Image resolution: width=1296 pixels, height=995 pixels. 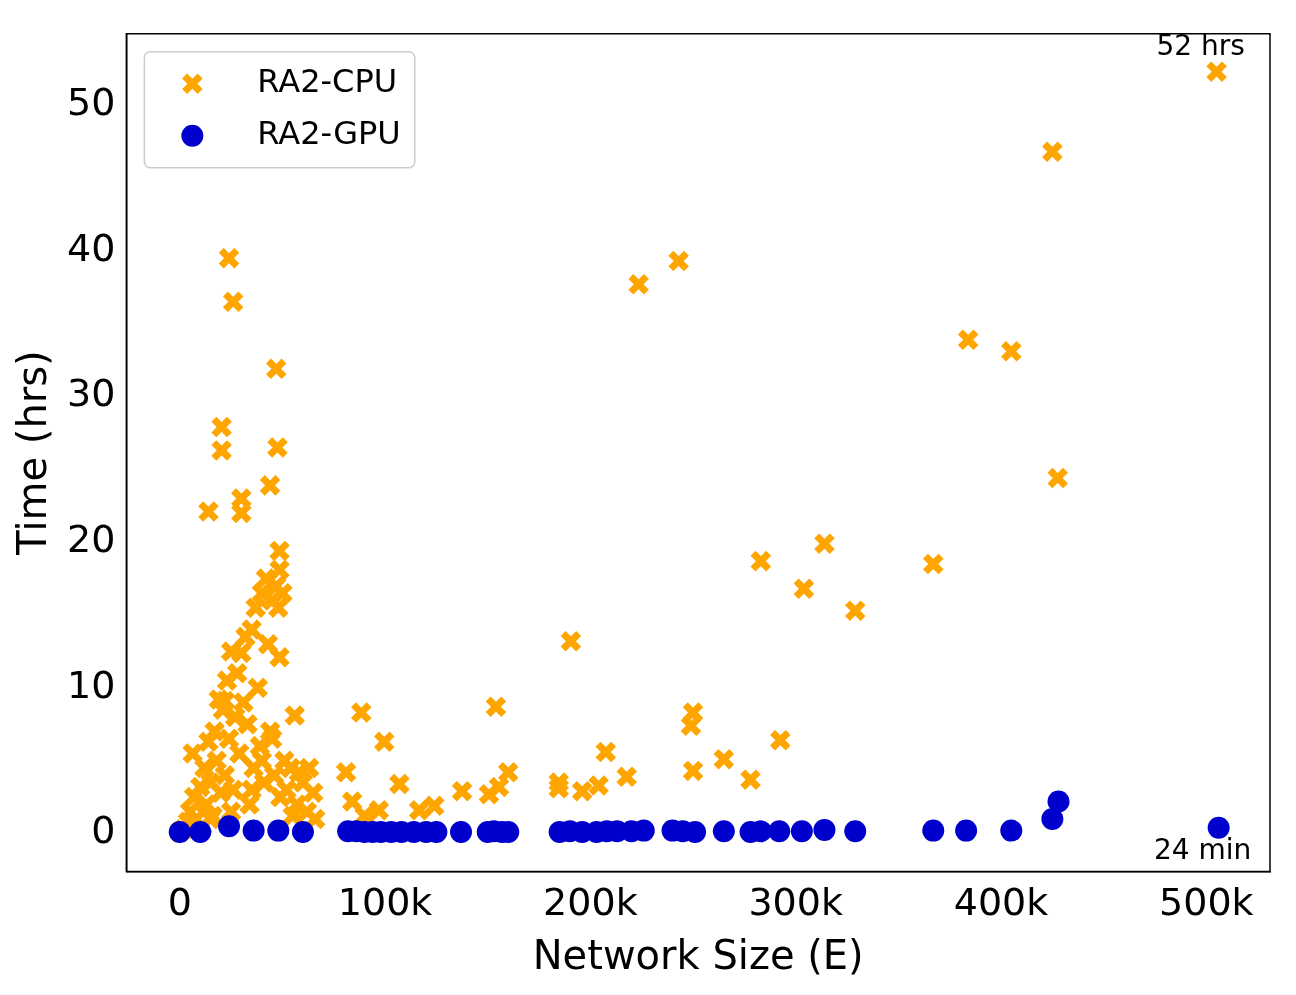 I want to click on y-tick-label: 40, so click(x=91, y=247).